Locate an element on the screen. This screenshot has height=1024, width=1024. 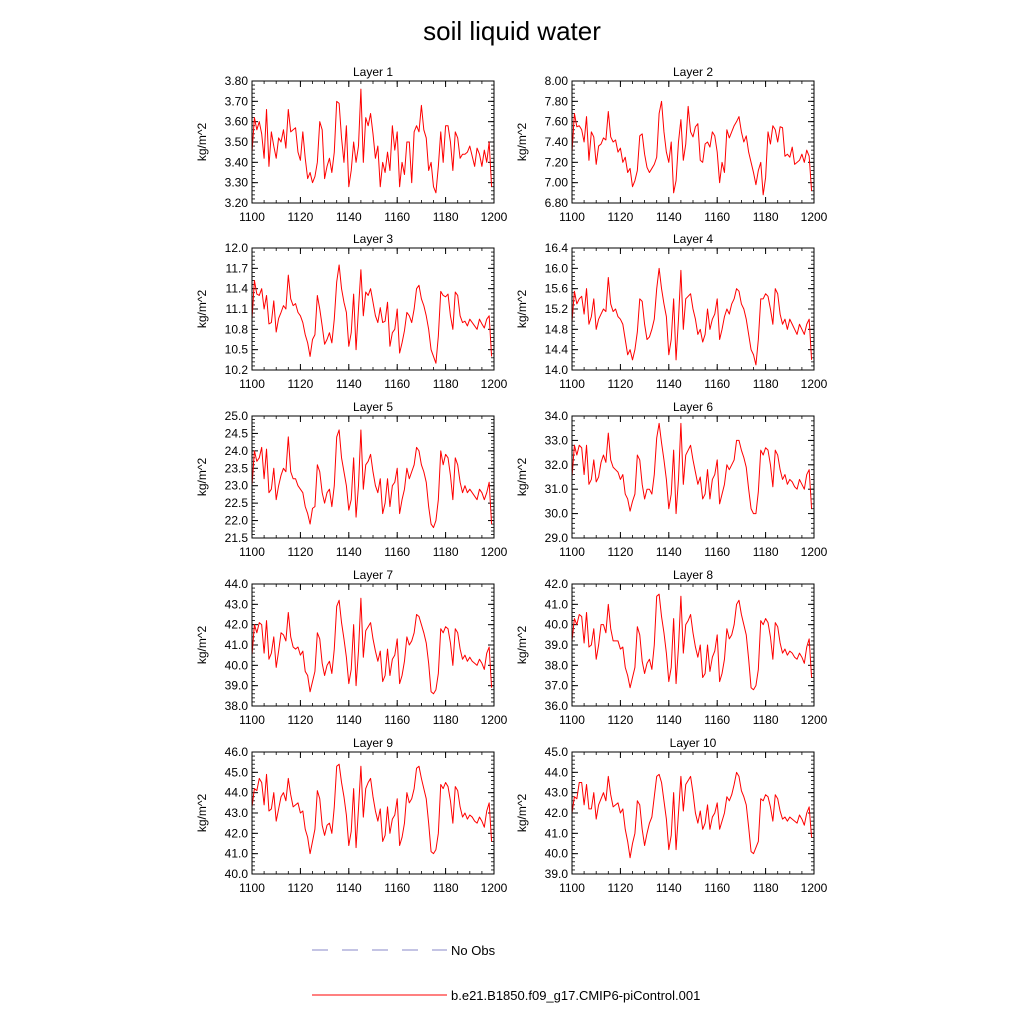
y-tick-label-layer-4: 15.6 is located at coordinates (557, 289).